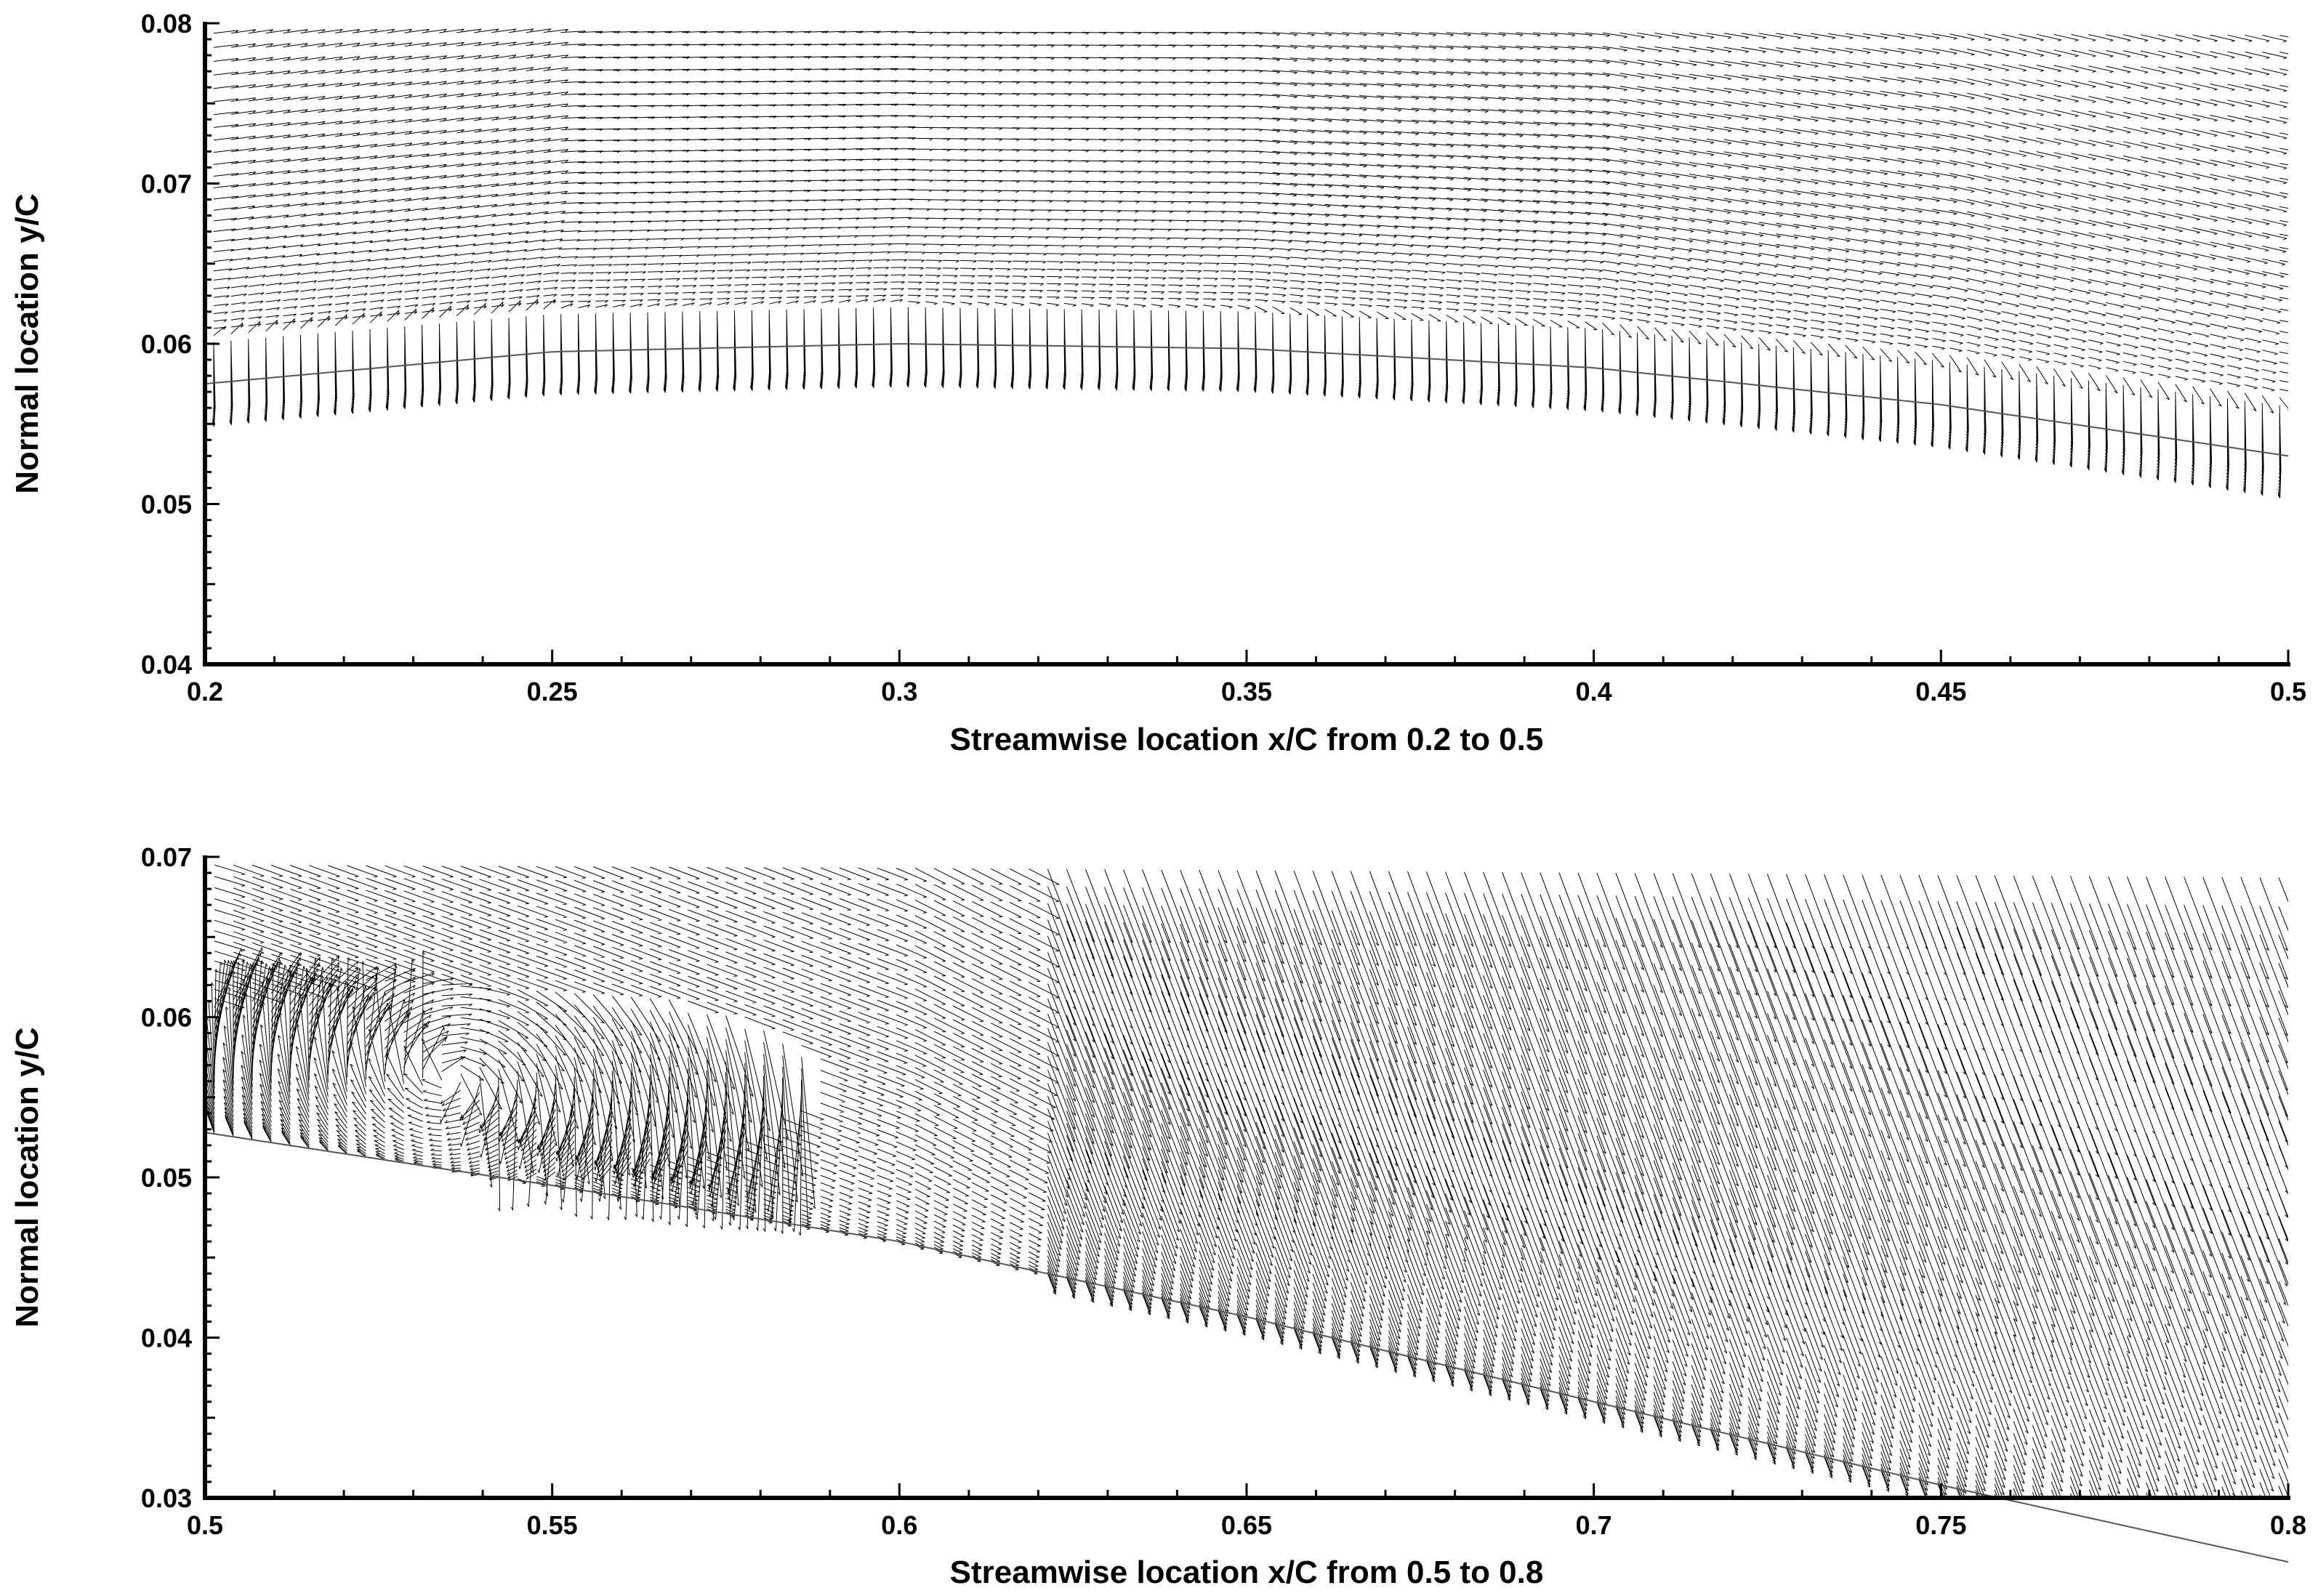  Describe the element at coordinates (166, 1498) in the screenshot. I see `y-tick-label: 0.03` at that location.